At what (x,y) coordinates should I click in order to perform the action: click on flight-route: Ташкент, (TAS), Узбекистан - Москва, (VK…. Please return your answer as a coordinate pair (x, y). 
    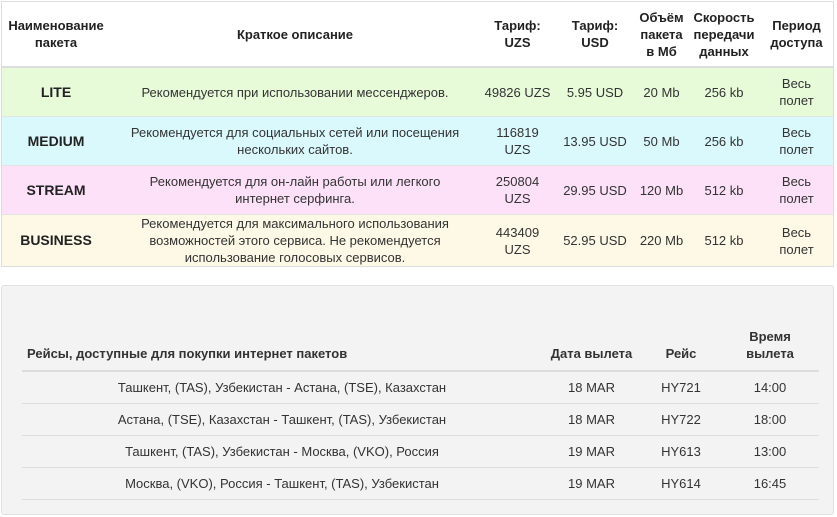
    Looking at the image, I should click on (282, 451).